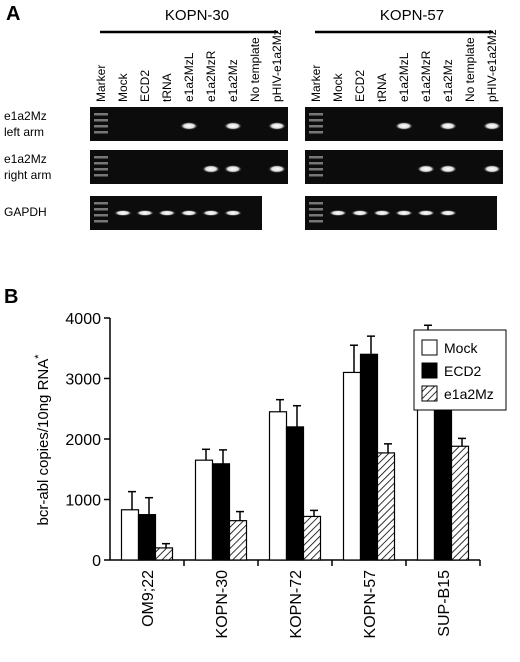  Describe the element at coordinates (123, 87) in the screenshot. I see `lane-label: Mock` at that location.